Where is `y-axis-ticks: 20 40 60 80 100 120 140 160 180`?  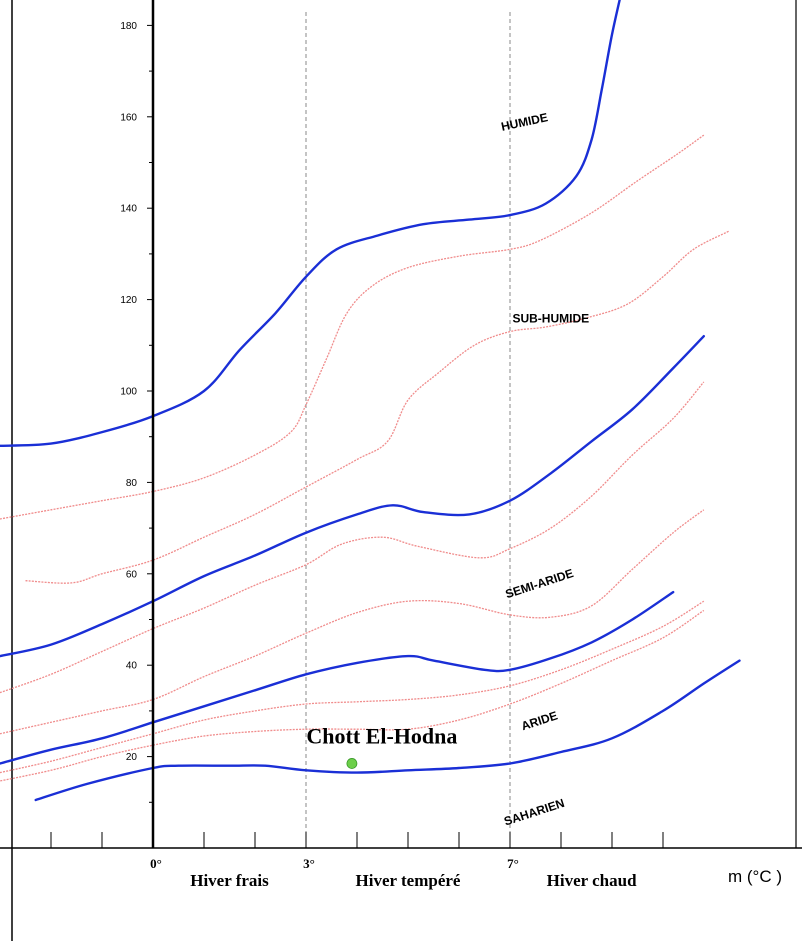 y-axis-ticks: 20 40 60 80 100 120 140 160 180 is located at coordinates (136, 412).